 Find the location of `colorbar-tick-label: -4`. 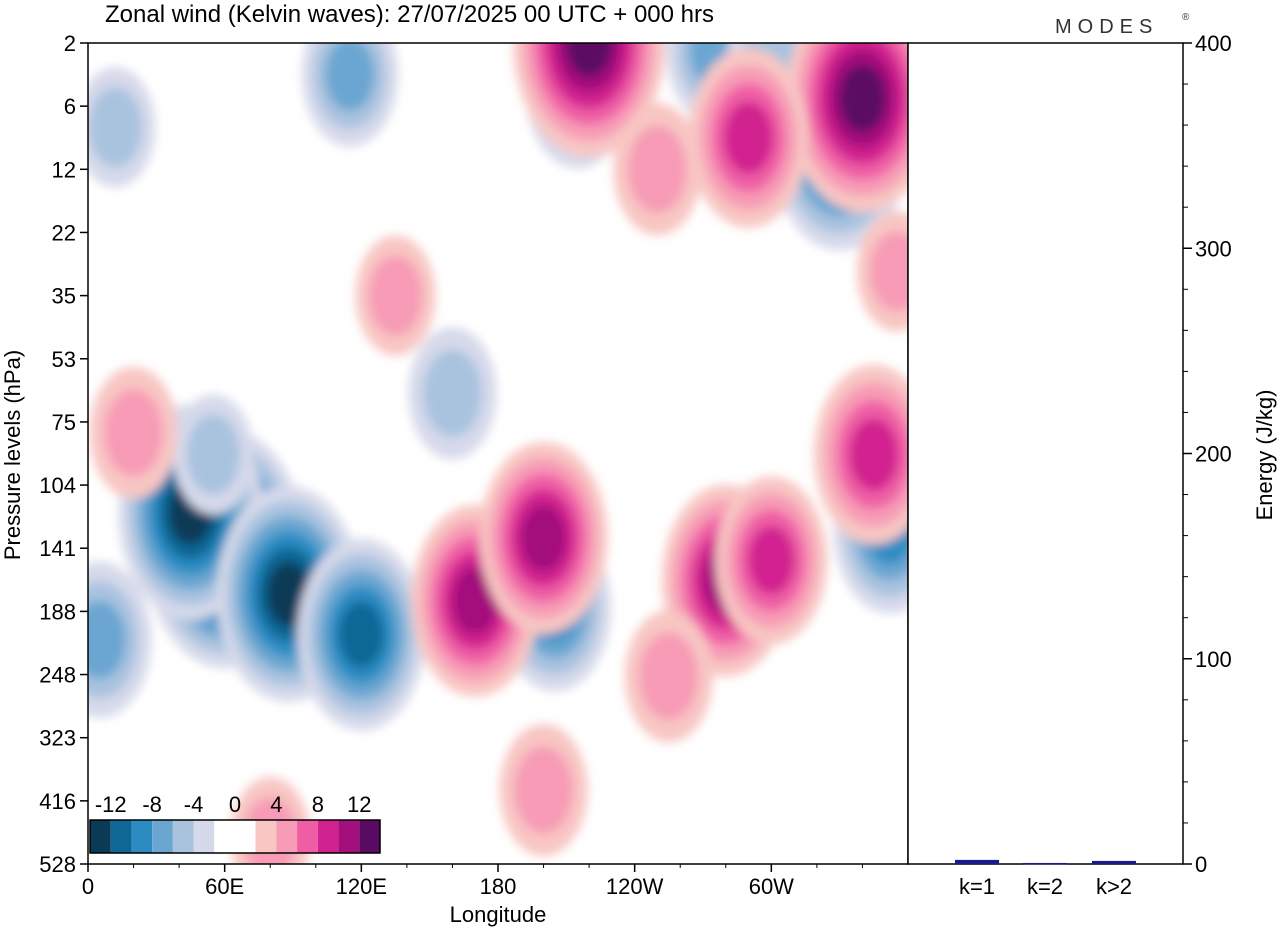

colorbar-tick-label: -4 is located at coordinates (194, 804).